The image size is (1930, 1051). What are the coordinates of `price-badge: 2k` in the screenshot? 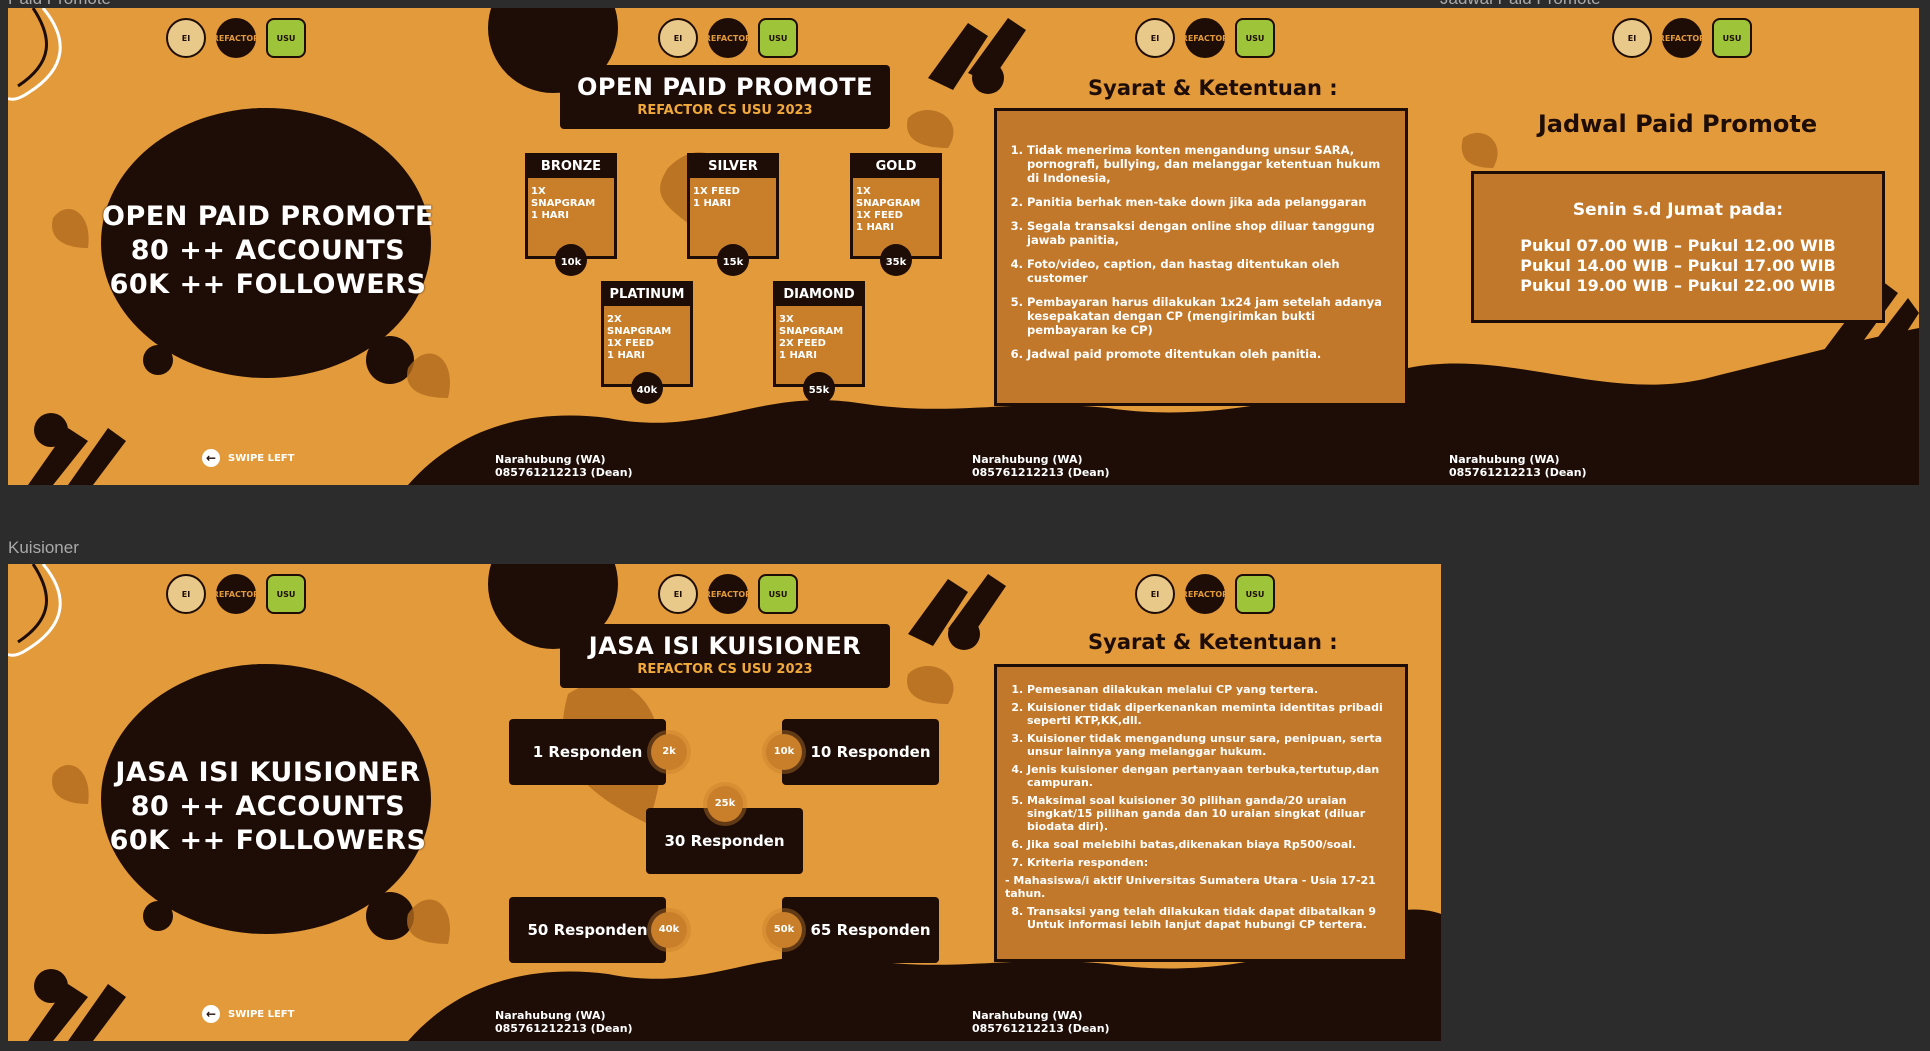 It's located at (669, 752).